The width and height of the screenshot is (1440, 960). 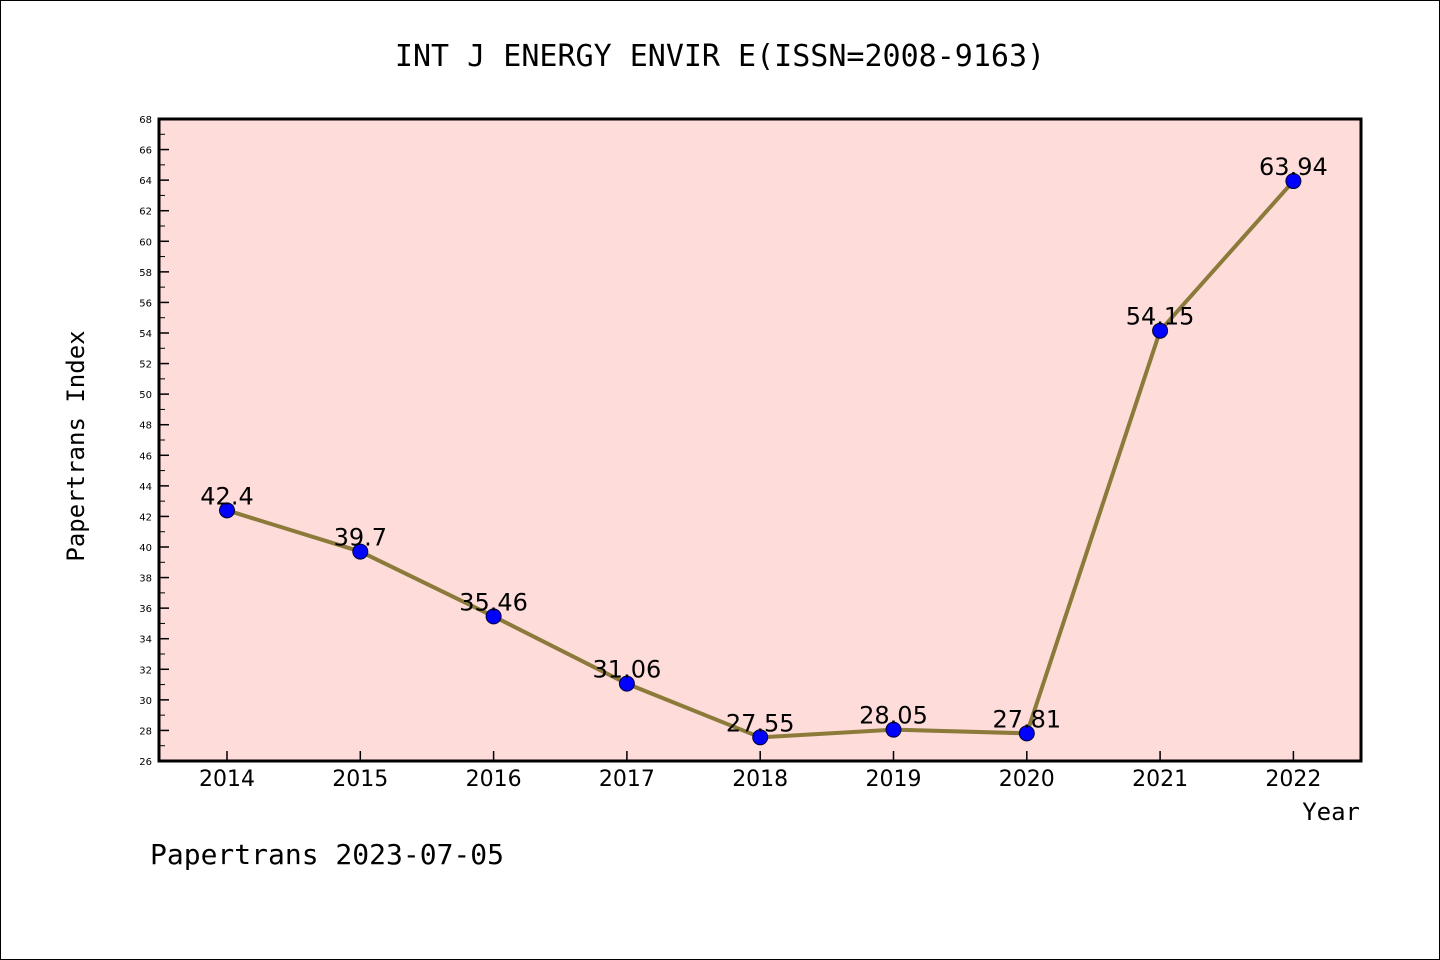 What do you see at coordinates (145, 487) in the screenshot?
I see `y-tick-label: 44` at bounding box center [145, 487].